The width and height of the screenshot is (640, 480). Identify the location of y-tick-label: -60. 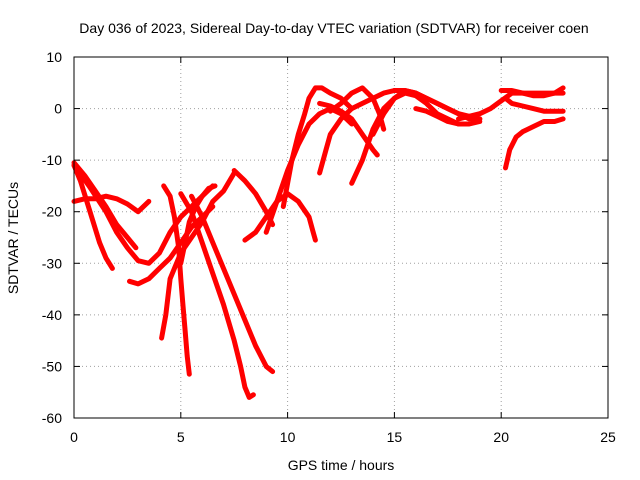
(52, 418).